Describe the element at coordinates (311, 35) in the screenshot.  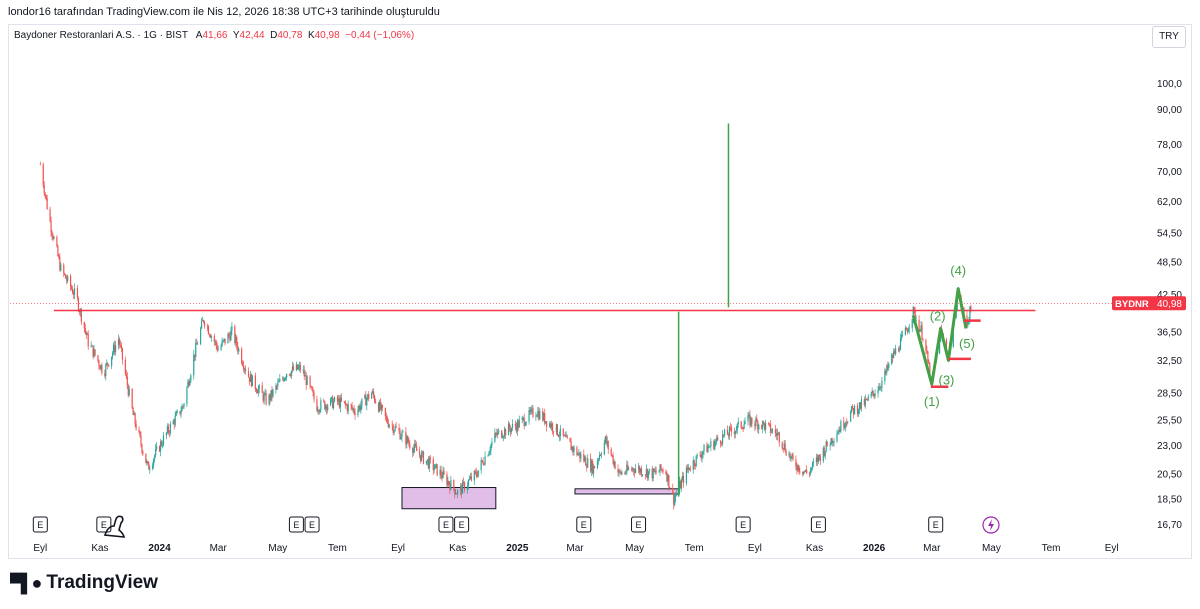
I see `legend-close-label: K` at that location.